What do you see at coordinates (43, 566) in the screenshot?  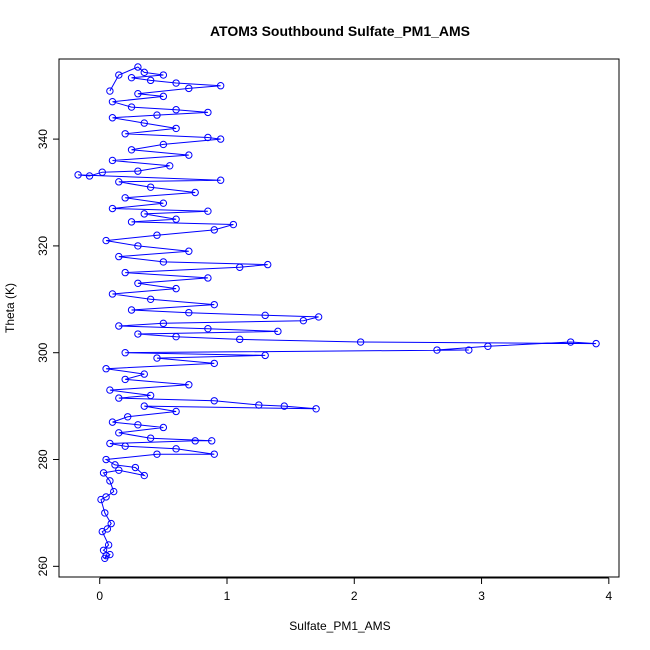 I see `y-tick-label: 260` at bounding box center [43, 566].